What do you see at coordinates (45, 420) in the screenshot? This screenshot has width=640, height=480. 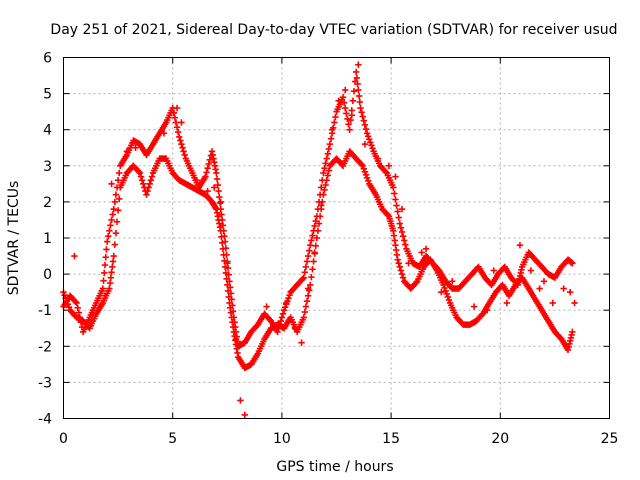 I see `y-tick-label: -4` at bounding box center [45, 420].